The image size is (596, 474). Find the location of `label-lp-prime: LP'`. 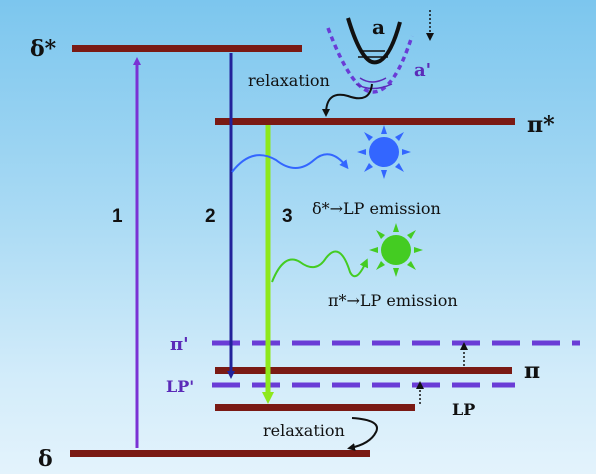

label-lp-prime: LP' is located at coordinates (180, 386).